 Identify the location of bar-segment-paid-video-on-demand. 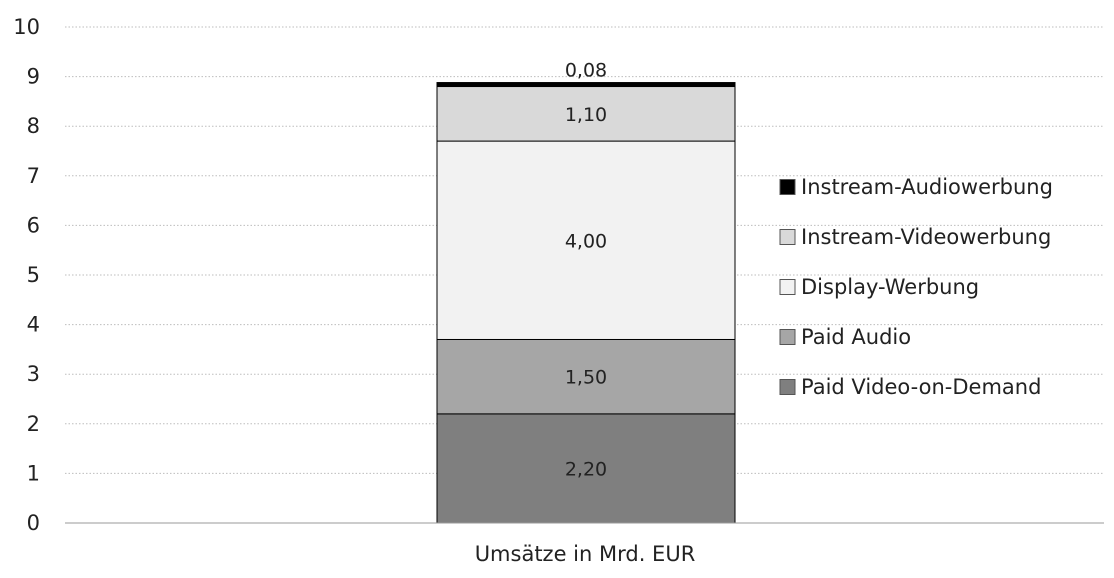
(586, 468).